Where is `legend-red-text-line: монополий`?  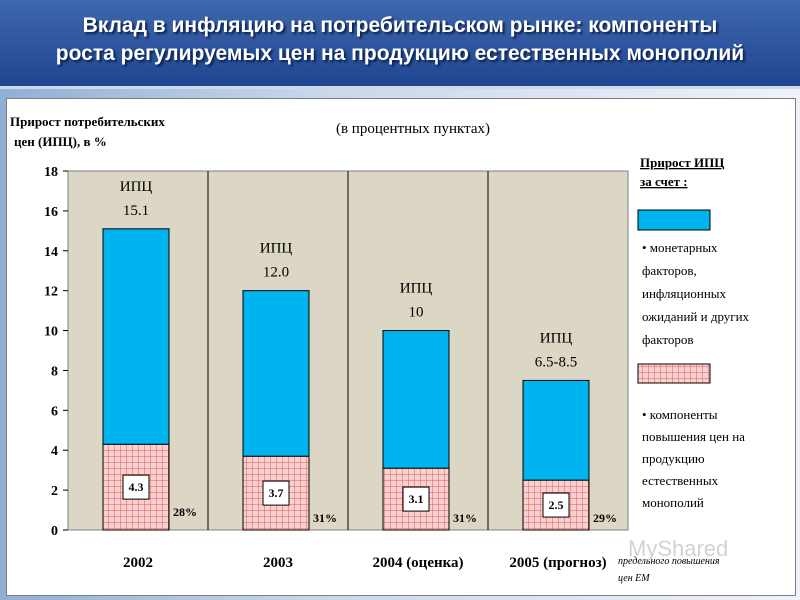
legend-red-text-line: монополий is located at coordinates (673, 502).